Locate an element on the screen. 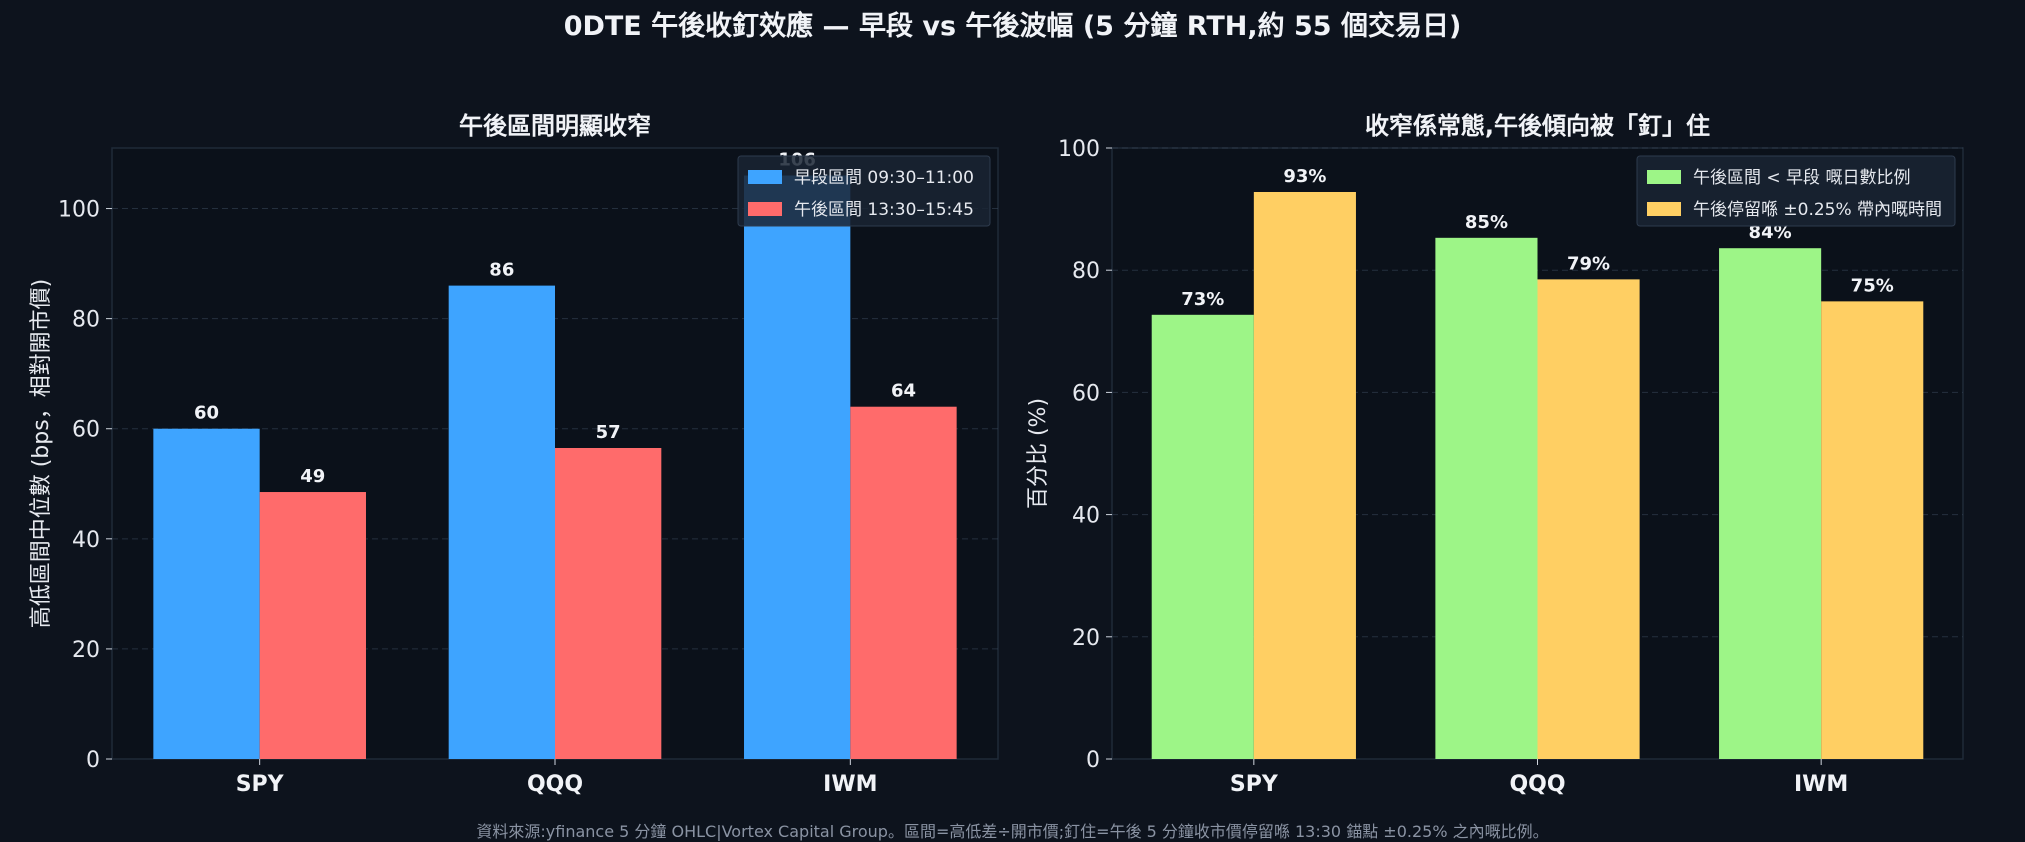  panel2-x-tick-label: IWM is located at coordinates (1821, 784).